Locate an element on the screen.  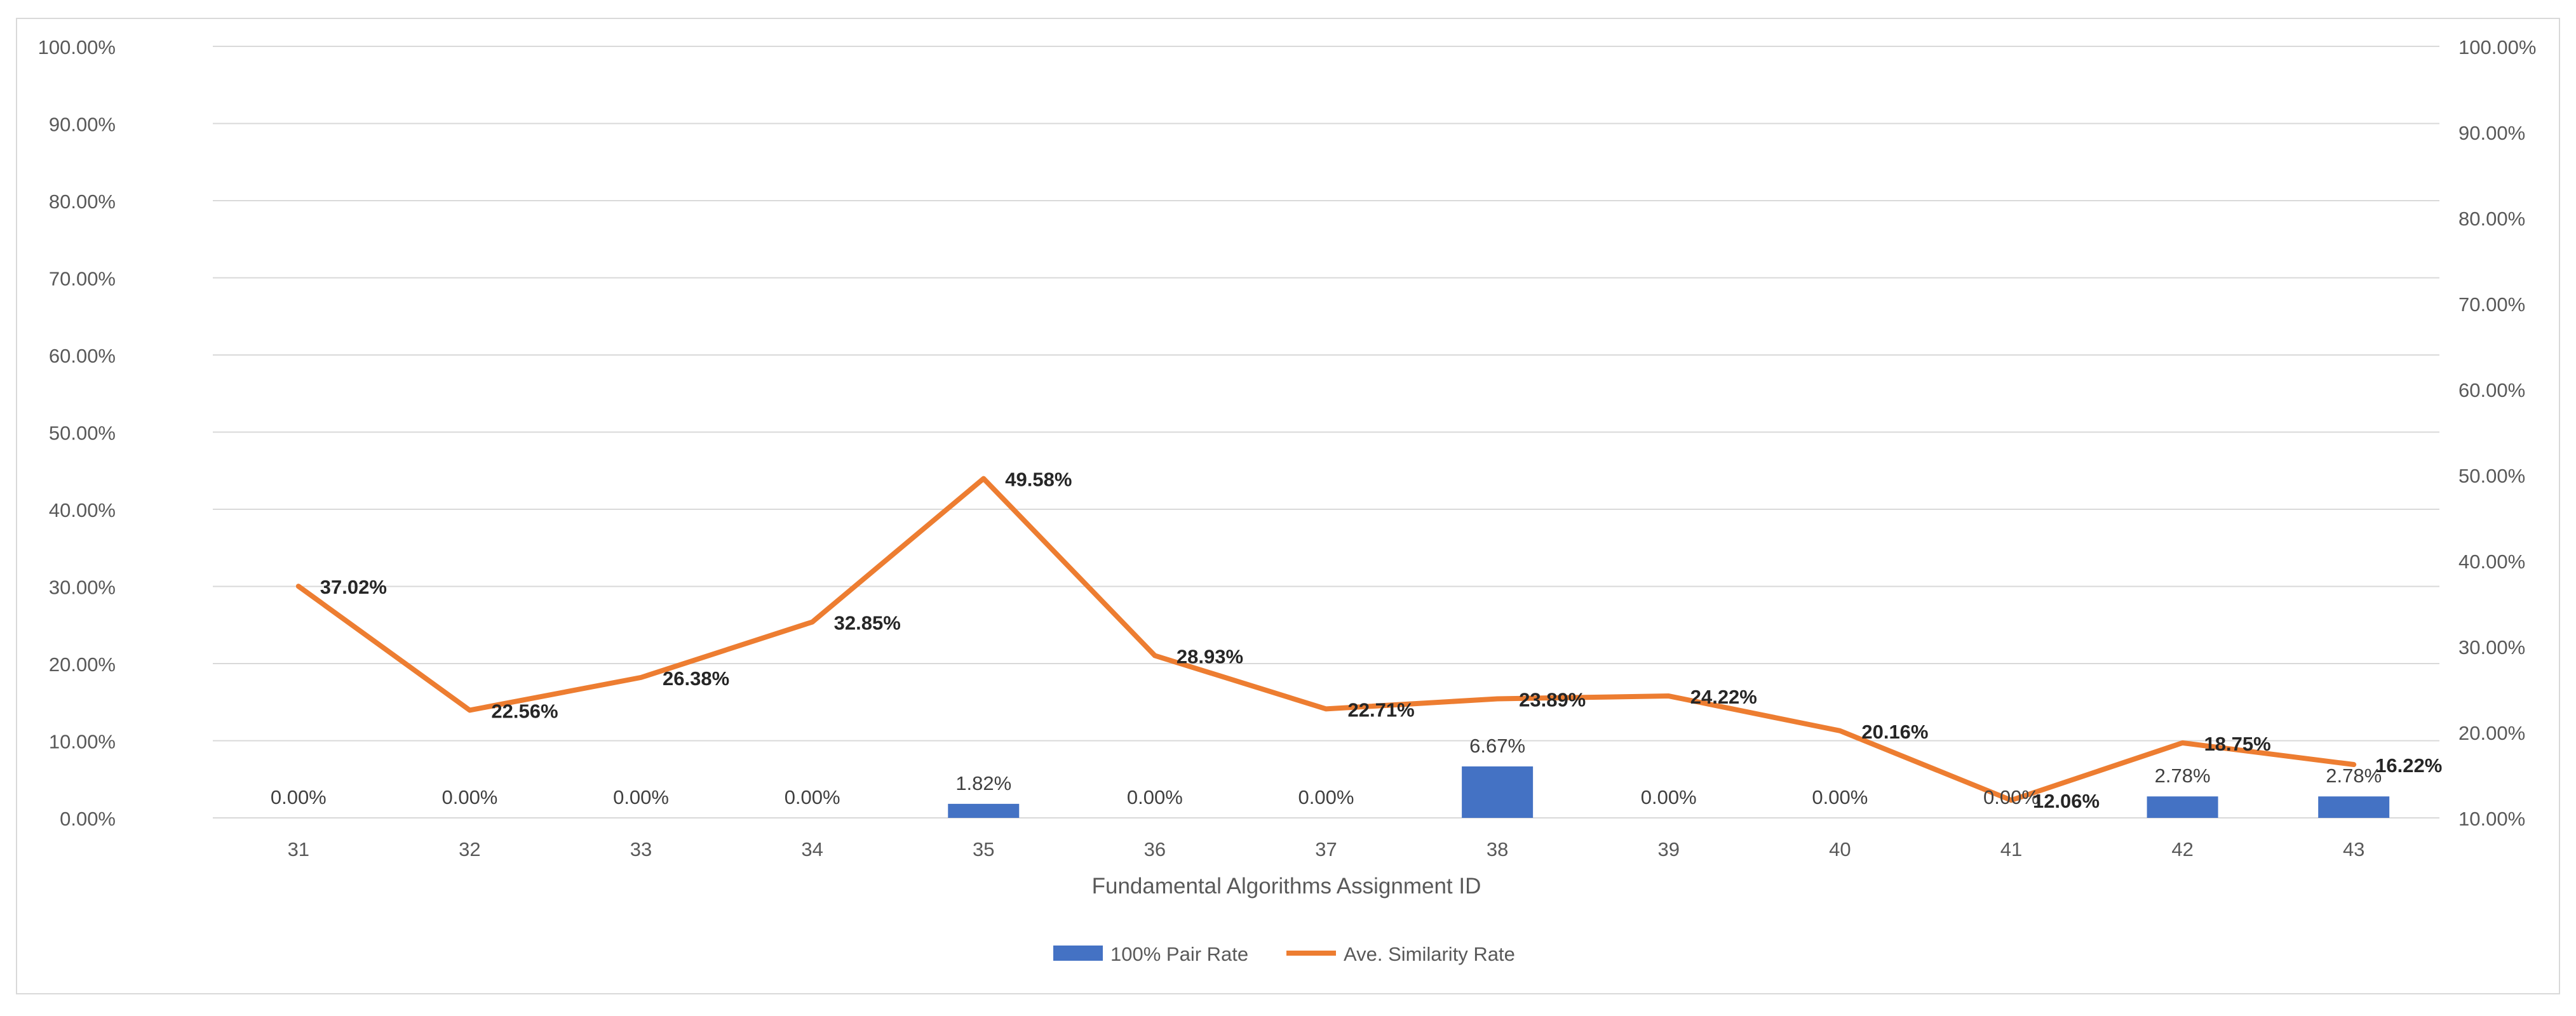
legend: 100% Pair Rate Ave. Similarity Rate is located at coordinates (1284, 954).